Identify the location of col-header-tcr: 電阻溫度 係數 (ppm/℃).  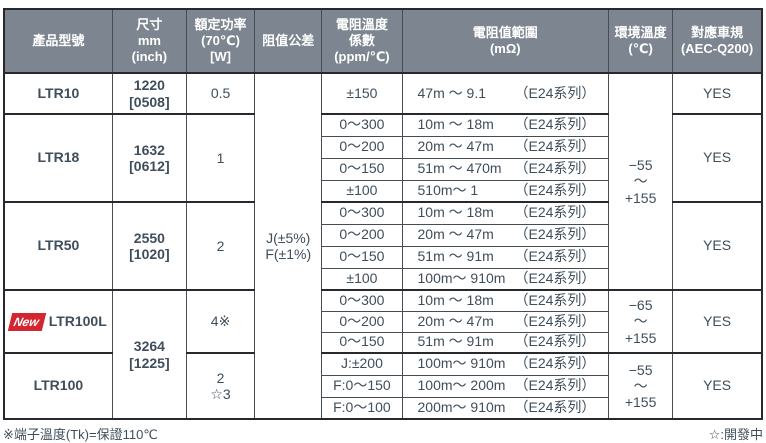
(362, 41).